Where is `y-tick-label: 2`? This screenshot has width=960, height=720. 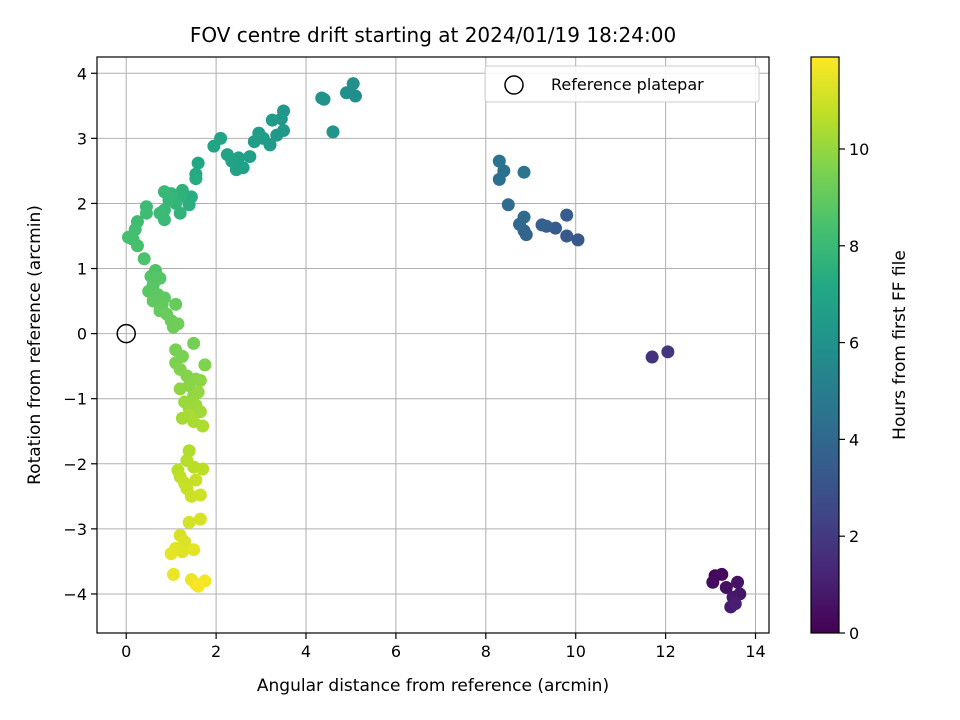 y-tick-label: 2 is located at coordinates (82, 203).